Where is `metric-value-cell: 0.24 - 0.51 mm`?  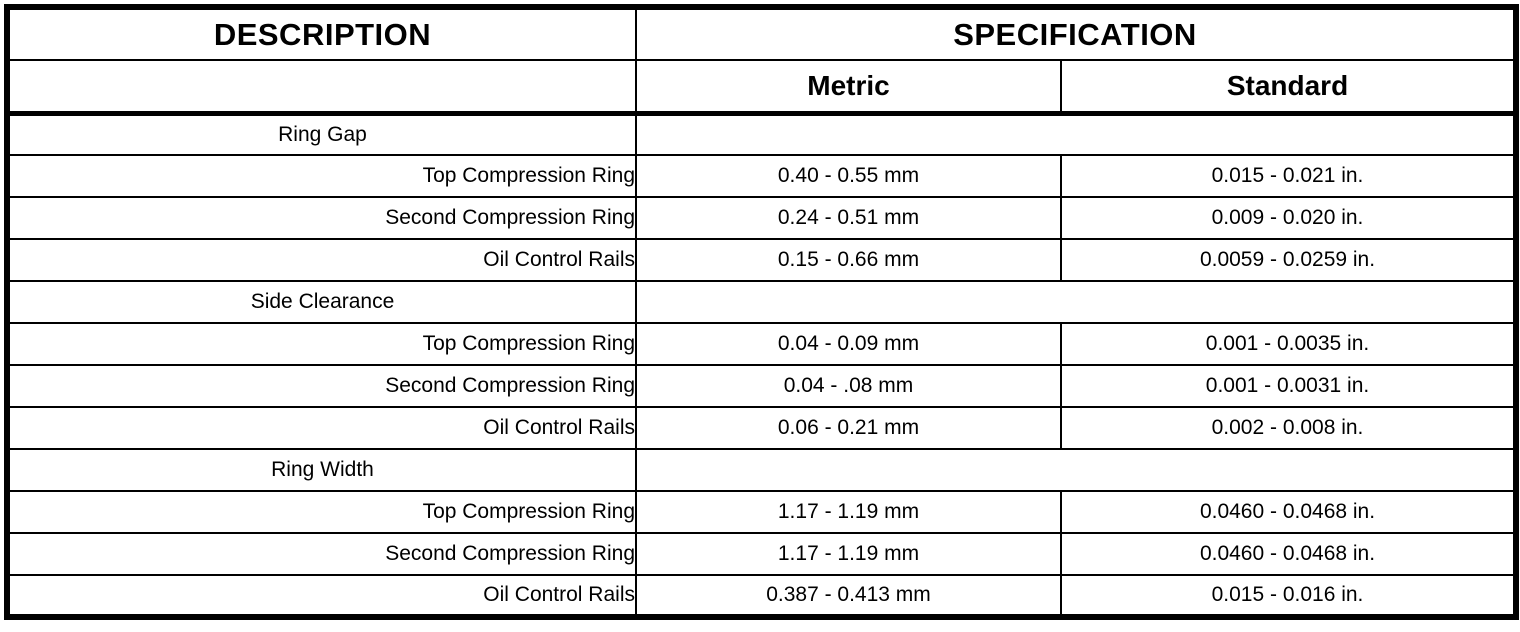
metric-value-cell: 0.24 - 0.51 mm is located at coordinates (848, 218).